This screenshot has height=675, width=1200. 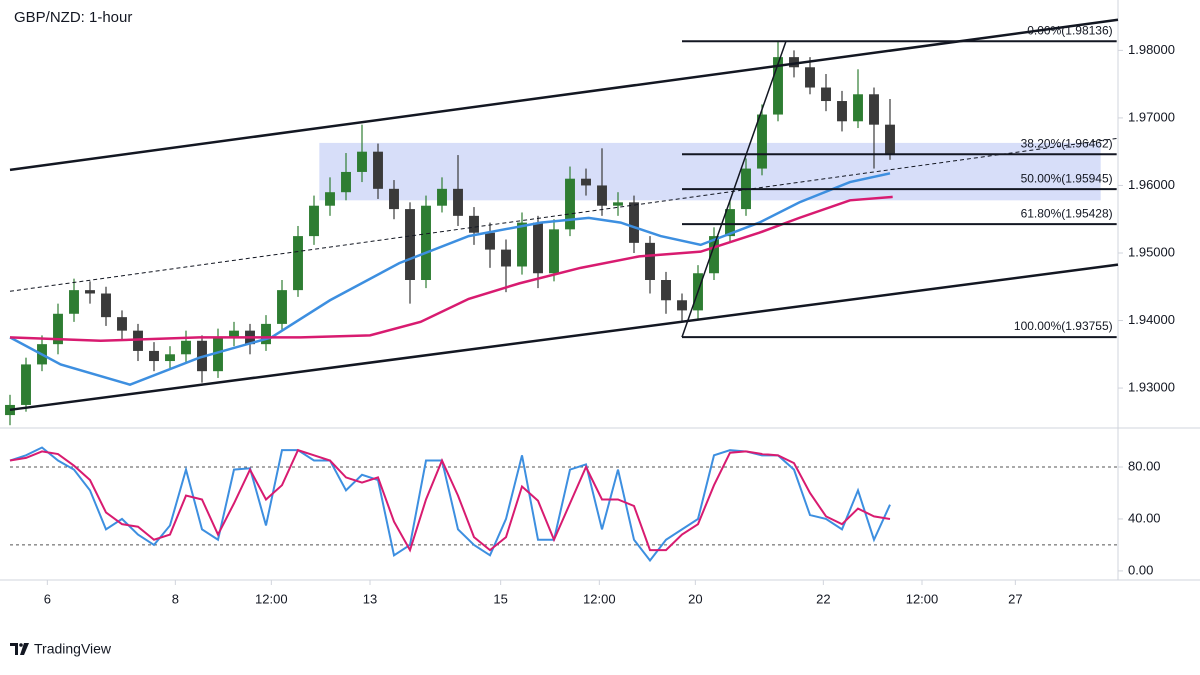 I want to click on chart-title: GBP/NZD: 1-hour, so click(x=73, y=17).